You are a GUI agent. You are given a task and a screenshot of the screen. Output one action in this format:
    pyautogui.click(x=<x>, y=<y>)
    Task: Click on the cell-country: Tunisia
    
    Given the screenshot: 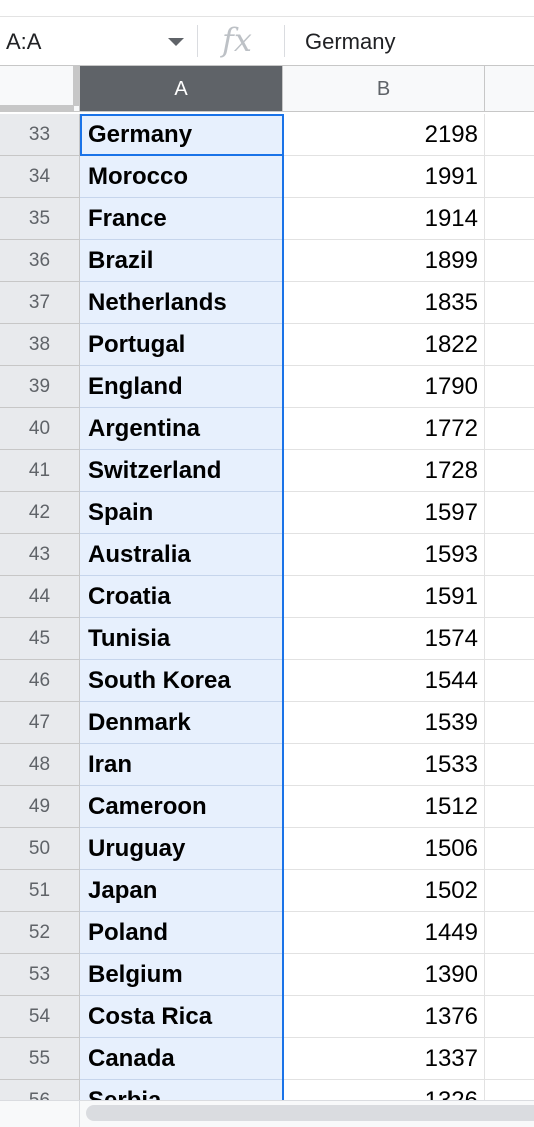 What is the action you would take?
    pyautogui.click(x=181, y=639)
    